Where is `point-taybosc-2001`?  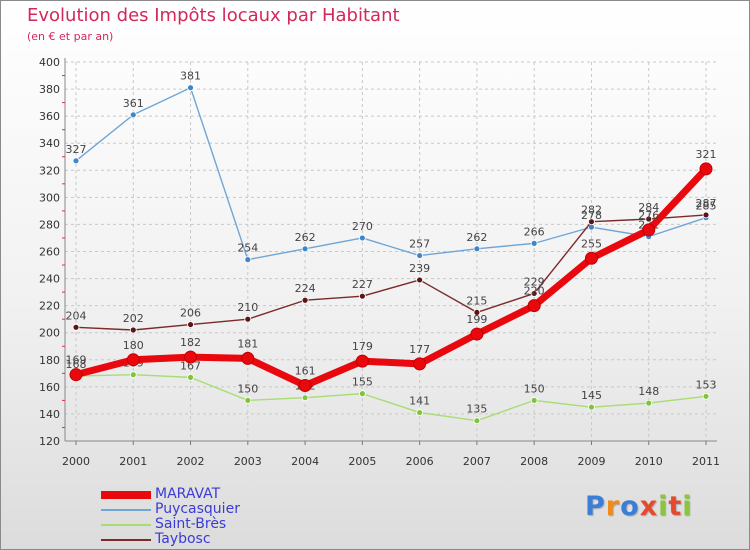 point-taybosc-2001 is located at coordinates (133, 330).